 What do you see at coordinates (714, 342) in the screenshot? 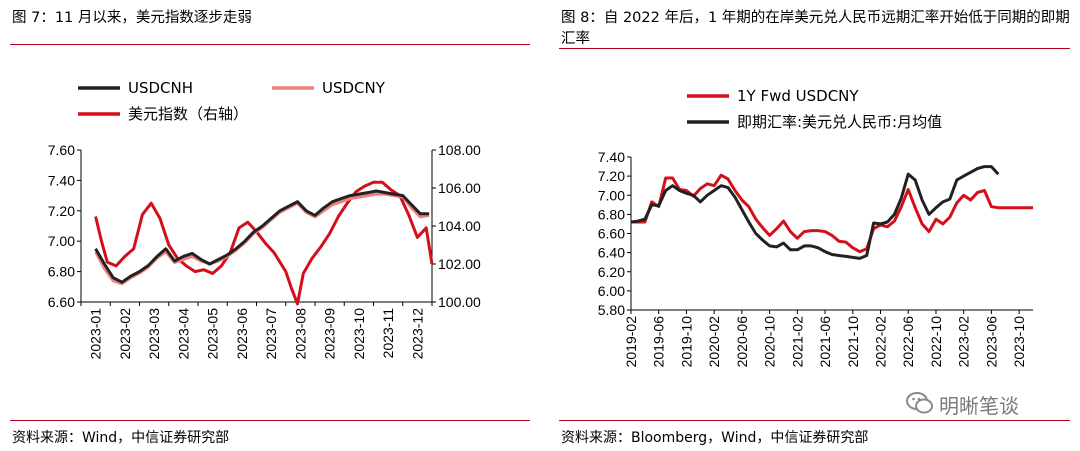
I see `x-tick-label: 2020-02` at bounding box center [714, 342].